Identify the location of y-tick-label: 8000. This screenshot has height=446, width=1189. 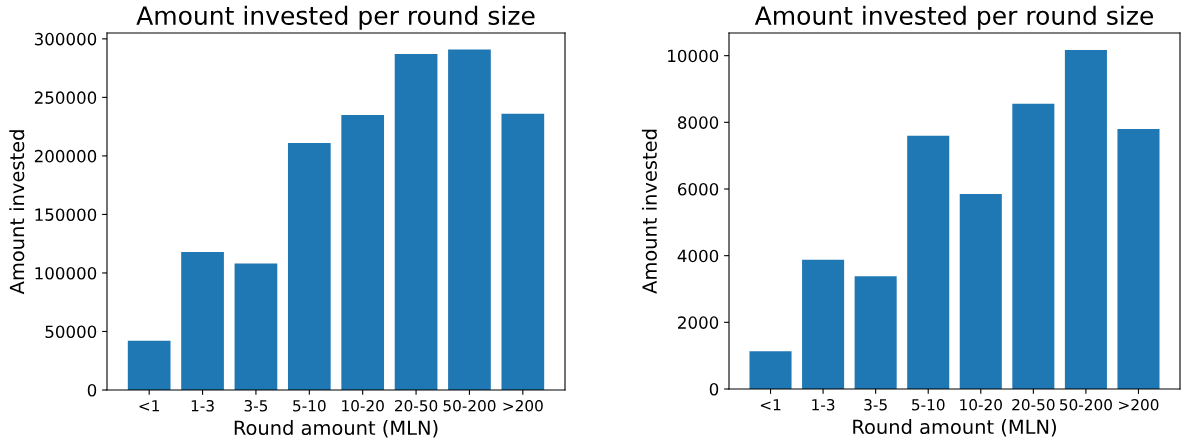
(698, 122).